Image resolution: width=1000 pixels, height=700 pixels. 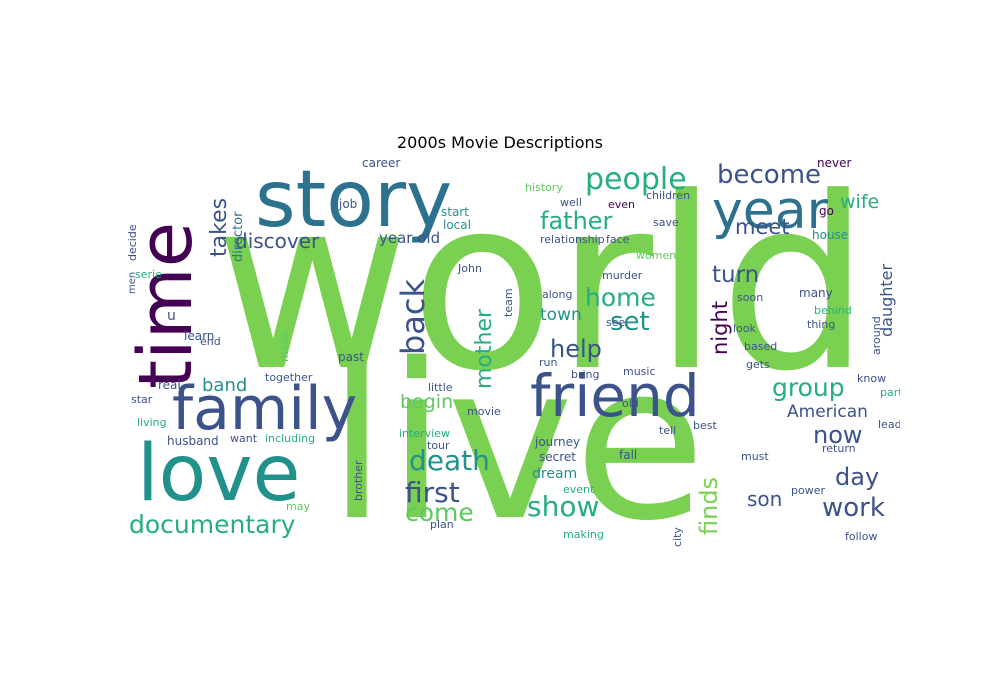 What do you see at coordinates (132, 282) in the screenshot?
I see `word-men: men` at bounding box center [132, 282].